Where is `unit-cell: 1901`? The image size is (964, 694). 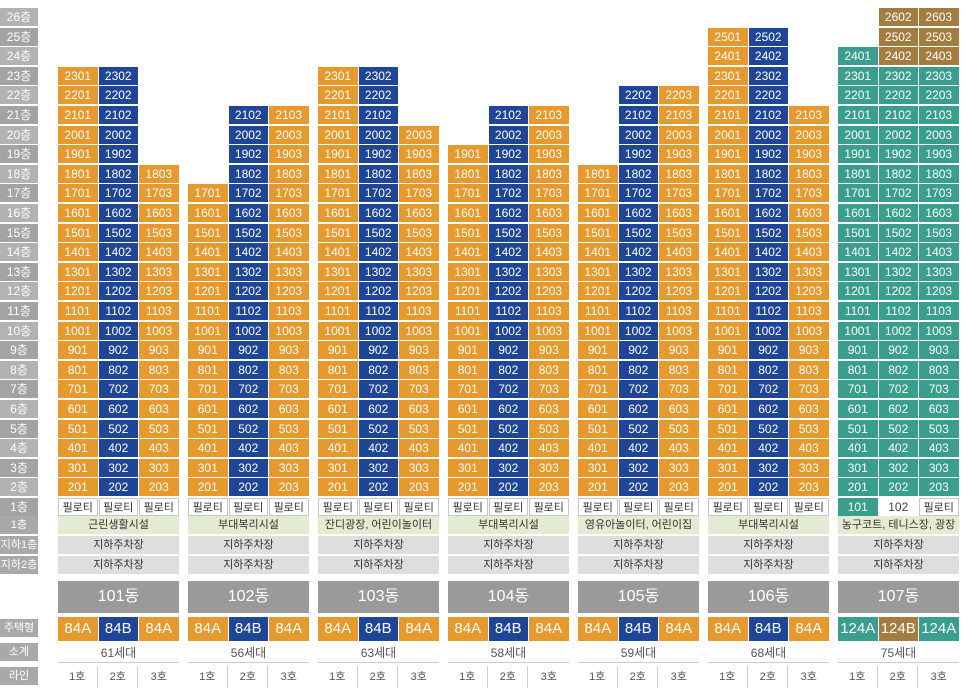
unit-cell: 1901 is located at coordinates (468, 154).